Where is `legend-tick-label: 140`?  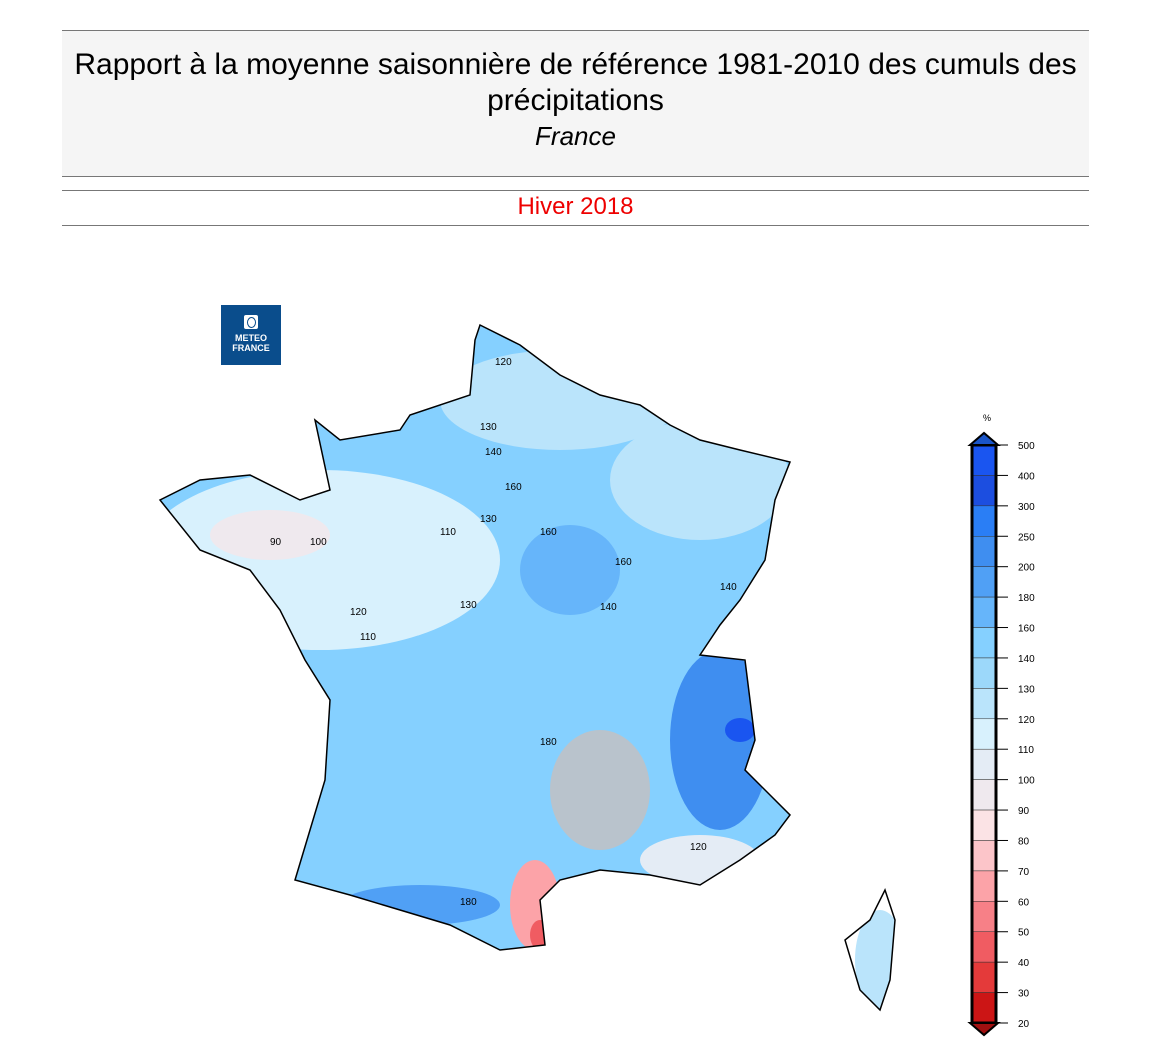 legend-tick-label: 140 is located at coordinates (1026, 659).